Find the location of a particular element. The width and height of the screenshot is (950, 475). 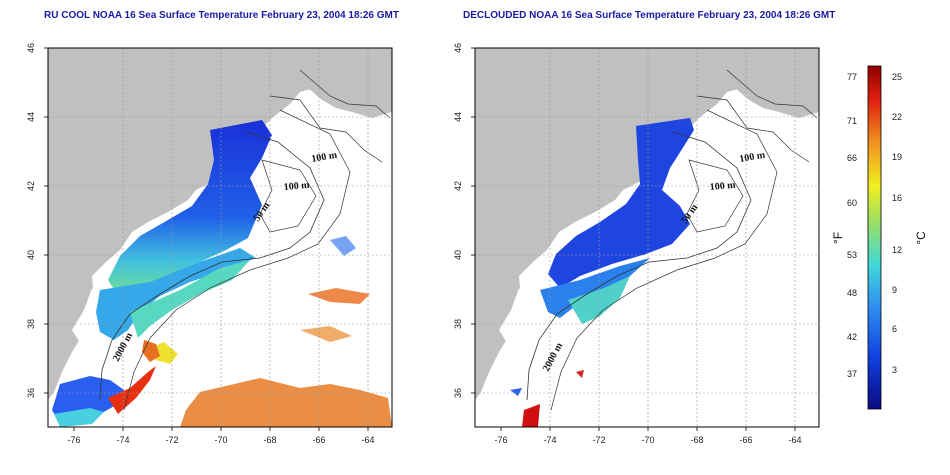

right-lon-tick: -64 is located at coordinates (794, 440).